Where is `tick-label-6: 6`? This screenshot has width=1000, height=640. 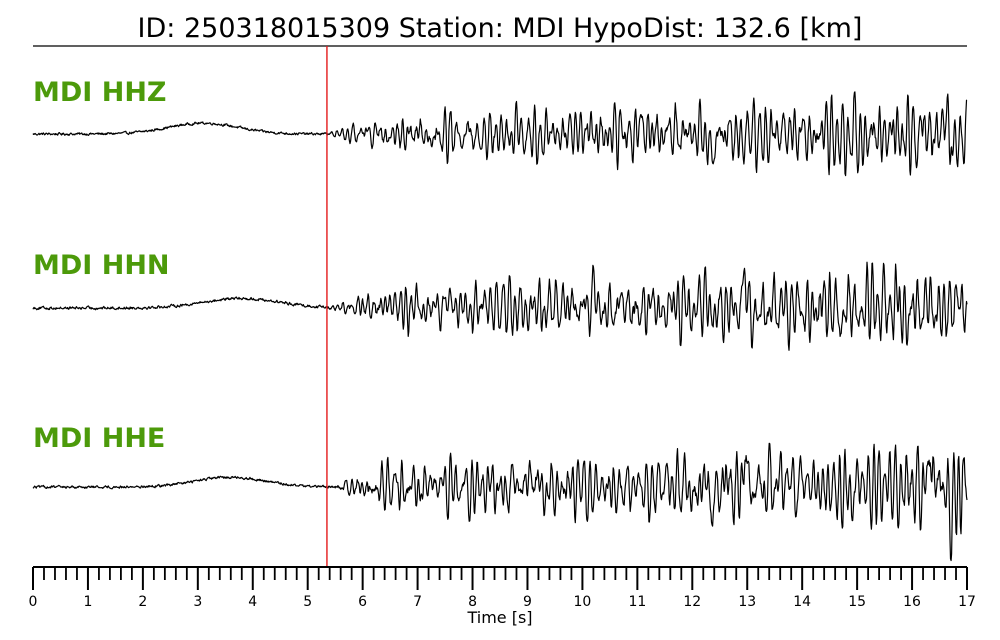 tick-label-6: 6 is located at coordinates (362, 602).